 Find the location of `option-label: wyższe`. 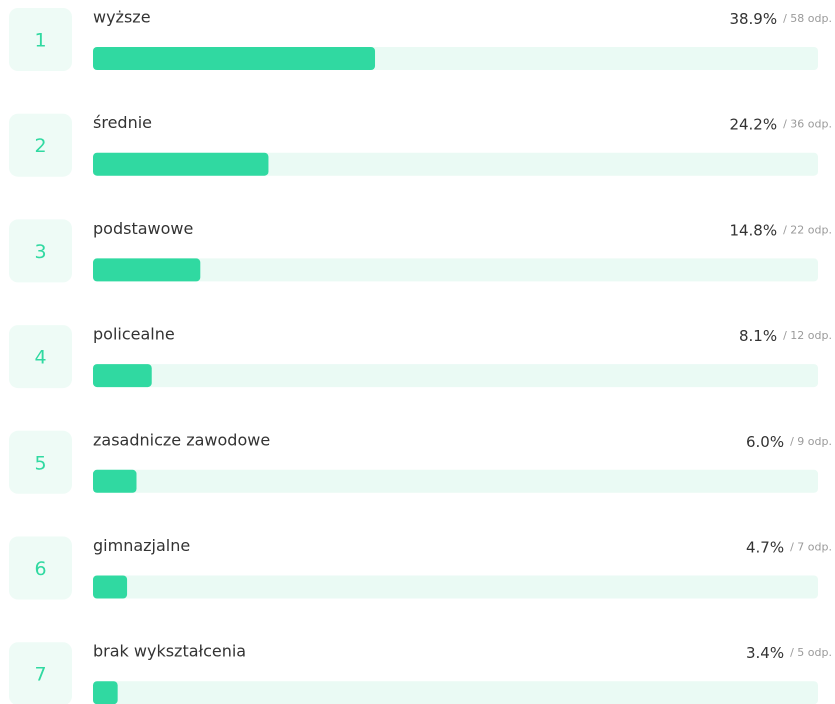

option-label: wyższe is located at coordinates (122, 17).